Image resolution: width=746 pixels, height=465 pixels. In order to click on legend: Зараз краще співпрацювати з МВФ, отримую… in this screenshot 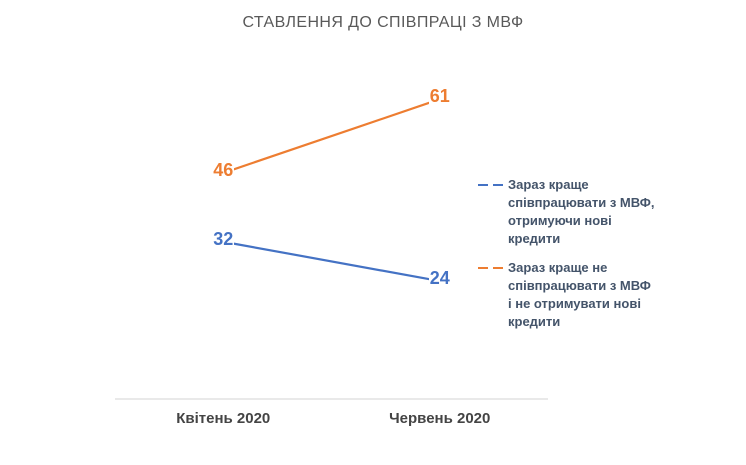, I will do `click(578, 259)`.